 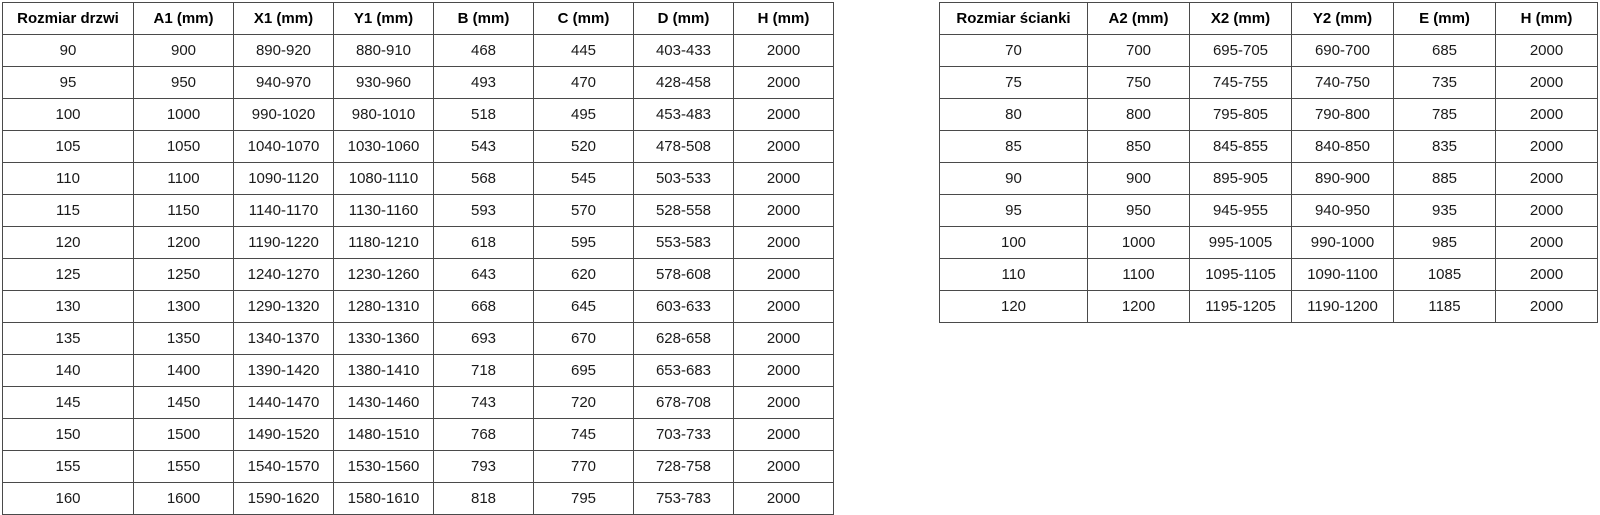 I want to click on table-cell: 553-583, so click(x=683, y=242).